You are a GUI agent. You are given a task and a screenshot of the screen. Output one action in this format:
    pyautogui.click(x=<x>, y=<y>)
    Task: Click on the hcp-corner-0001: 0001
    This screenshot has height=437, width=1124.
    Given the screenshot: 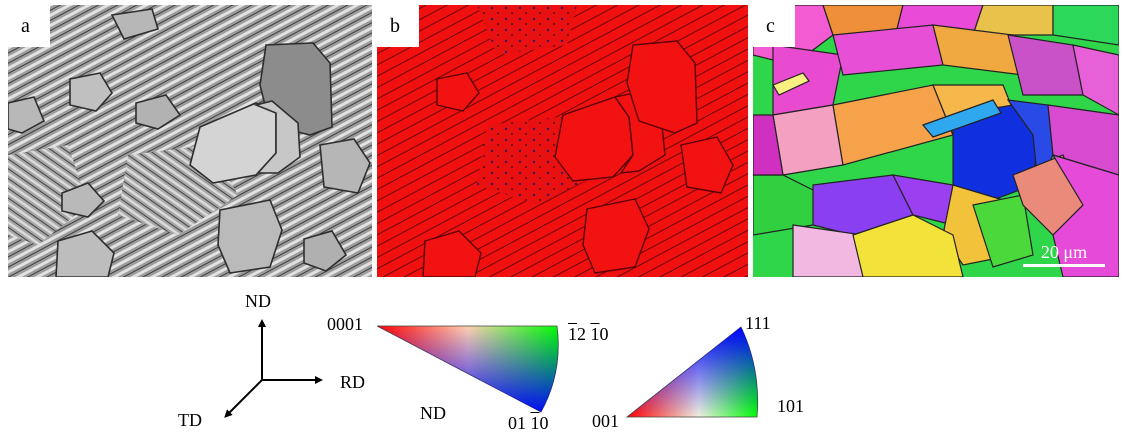 What is the action you would take?
    pyautogui.click(x=345, y=324)
    